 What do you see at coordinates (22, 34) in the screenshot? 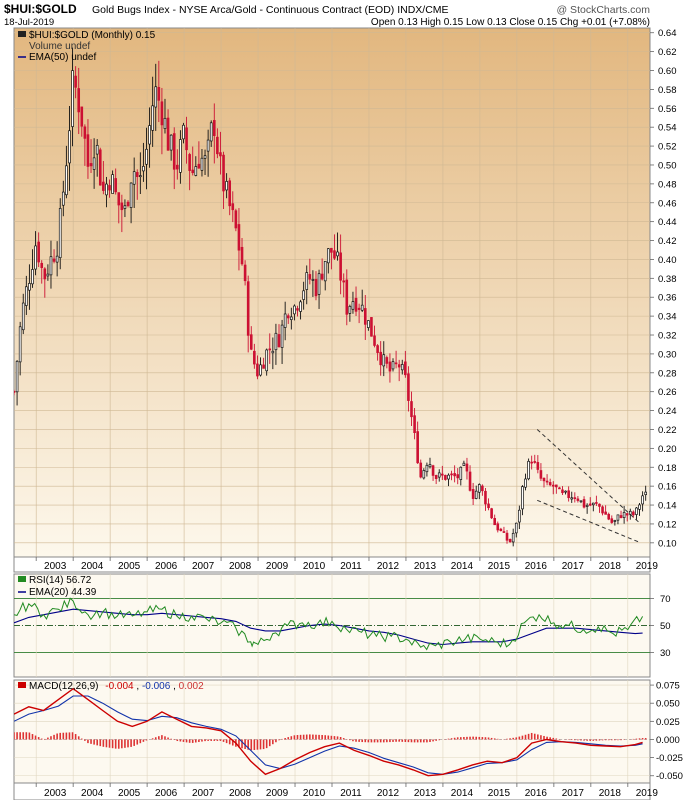
I see `legend-price-swatch` at bounding box center [22, 34].